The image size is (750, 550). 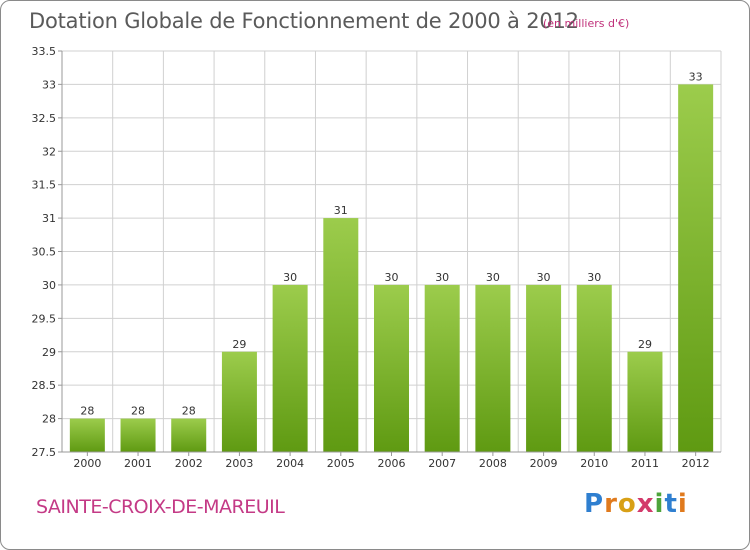 What do you see at coordinates (44, 252) in the screenshot?
I see `y-tick-label: 30.5` at bounding box center [44, 252].